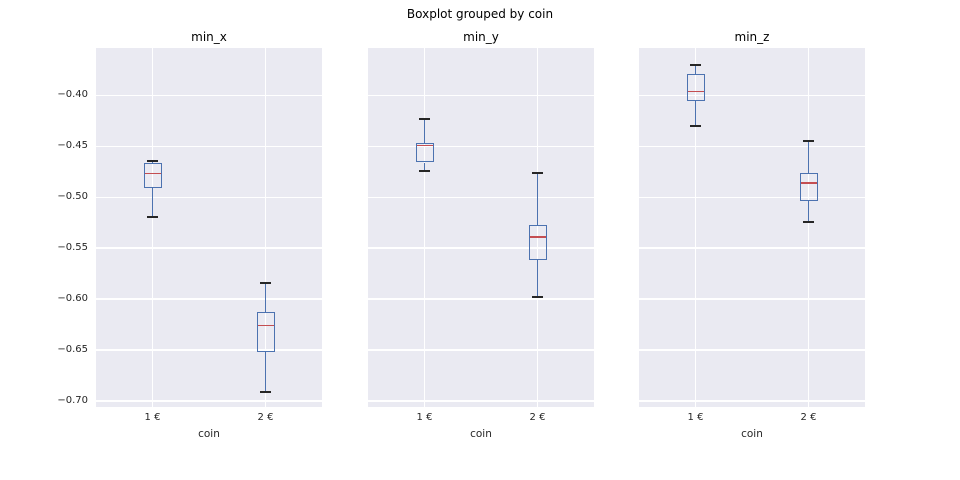 Image resolution: width=960 pixels, height=480 pixels. Describe the element at coordinates (72, 400) in the screenshot. I see `y-tick-label: −0.70` at that location.